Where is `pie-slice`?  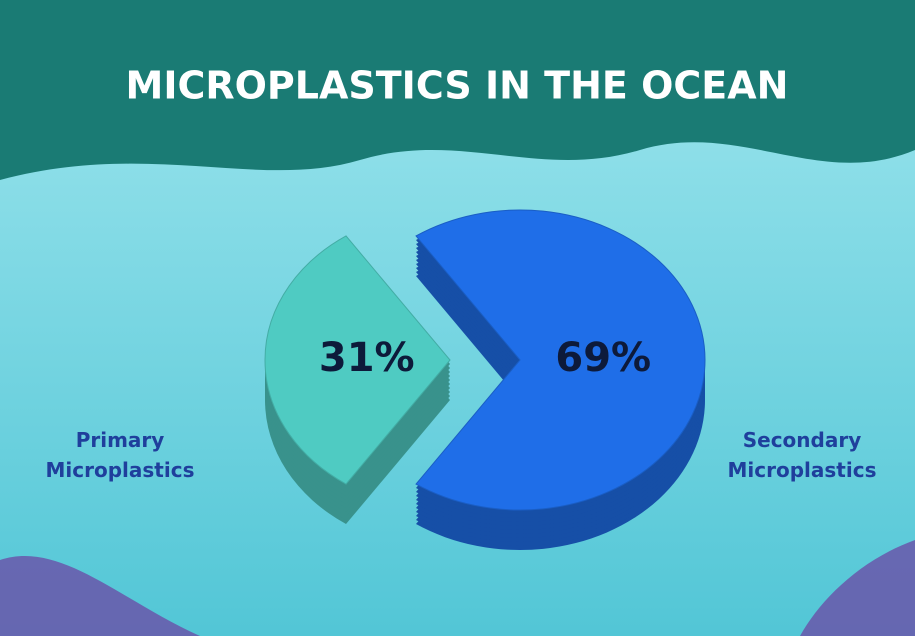 pie-slice is located at coordinates (357, 360).